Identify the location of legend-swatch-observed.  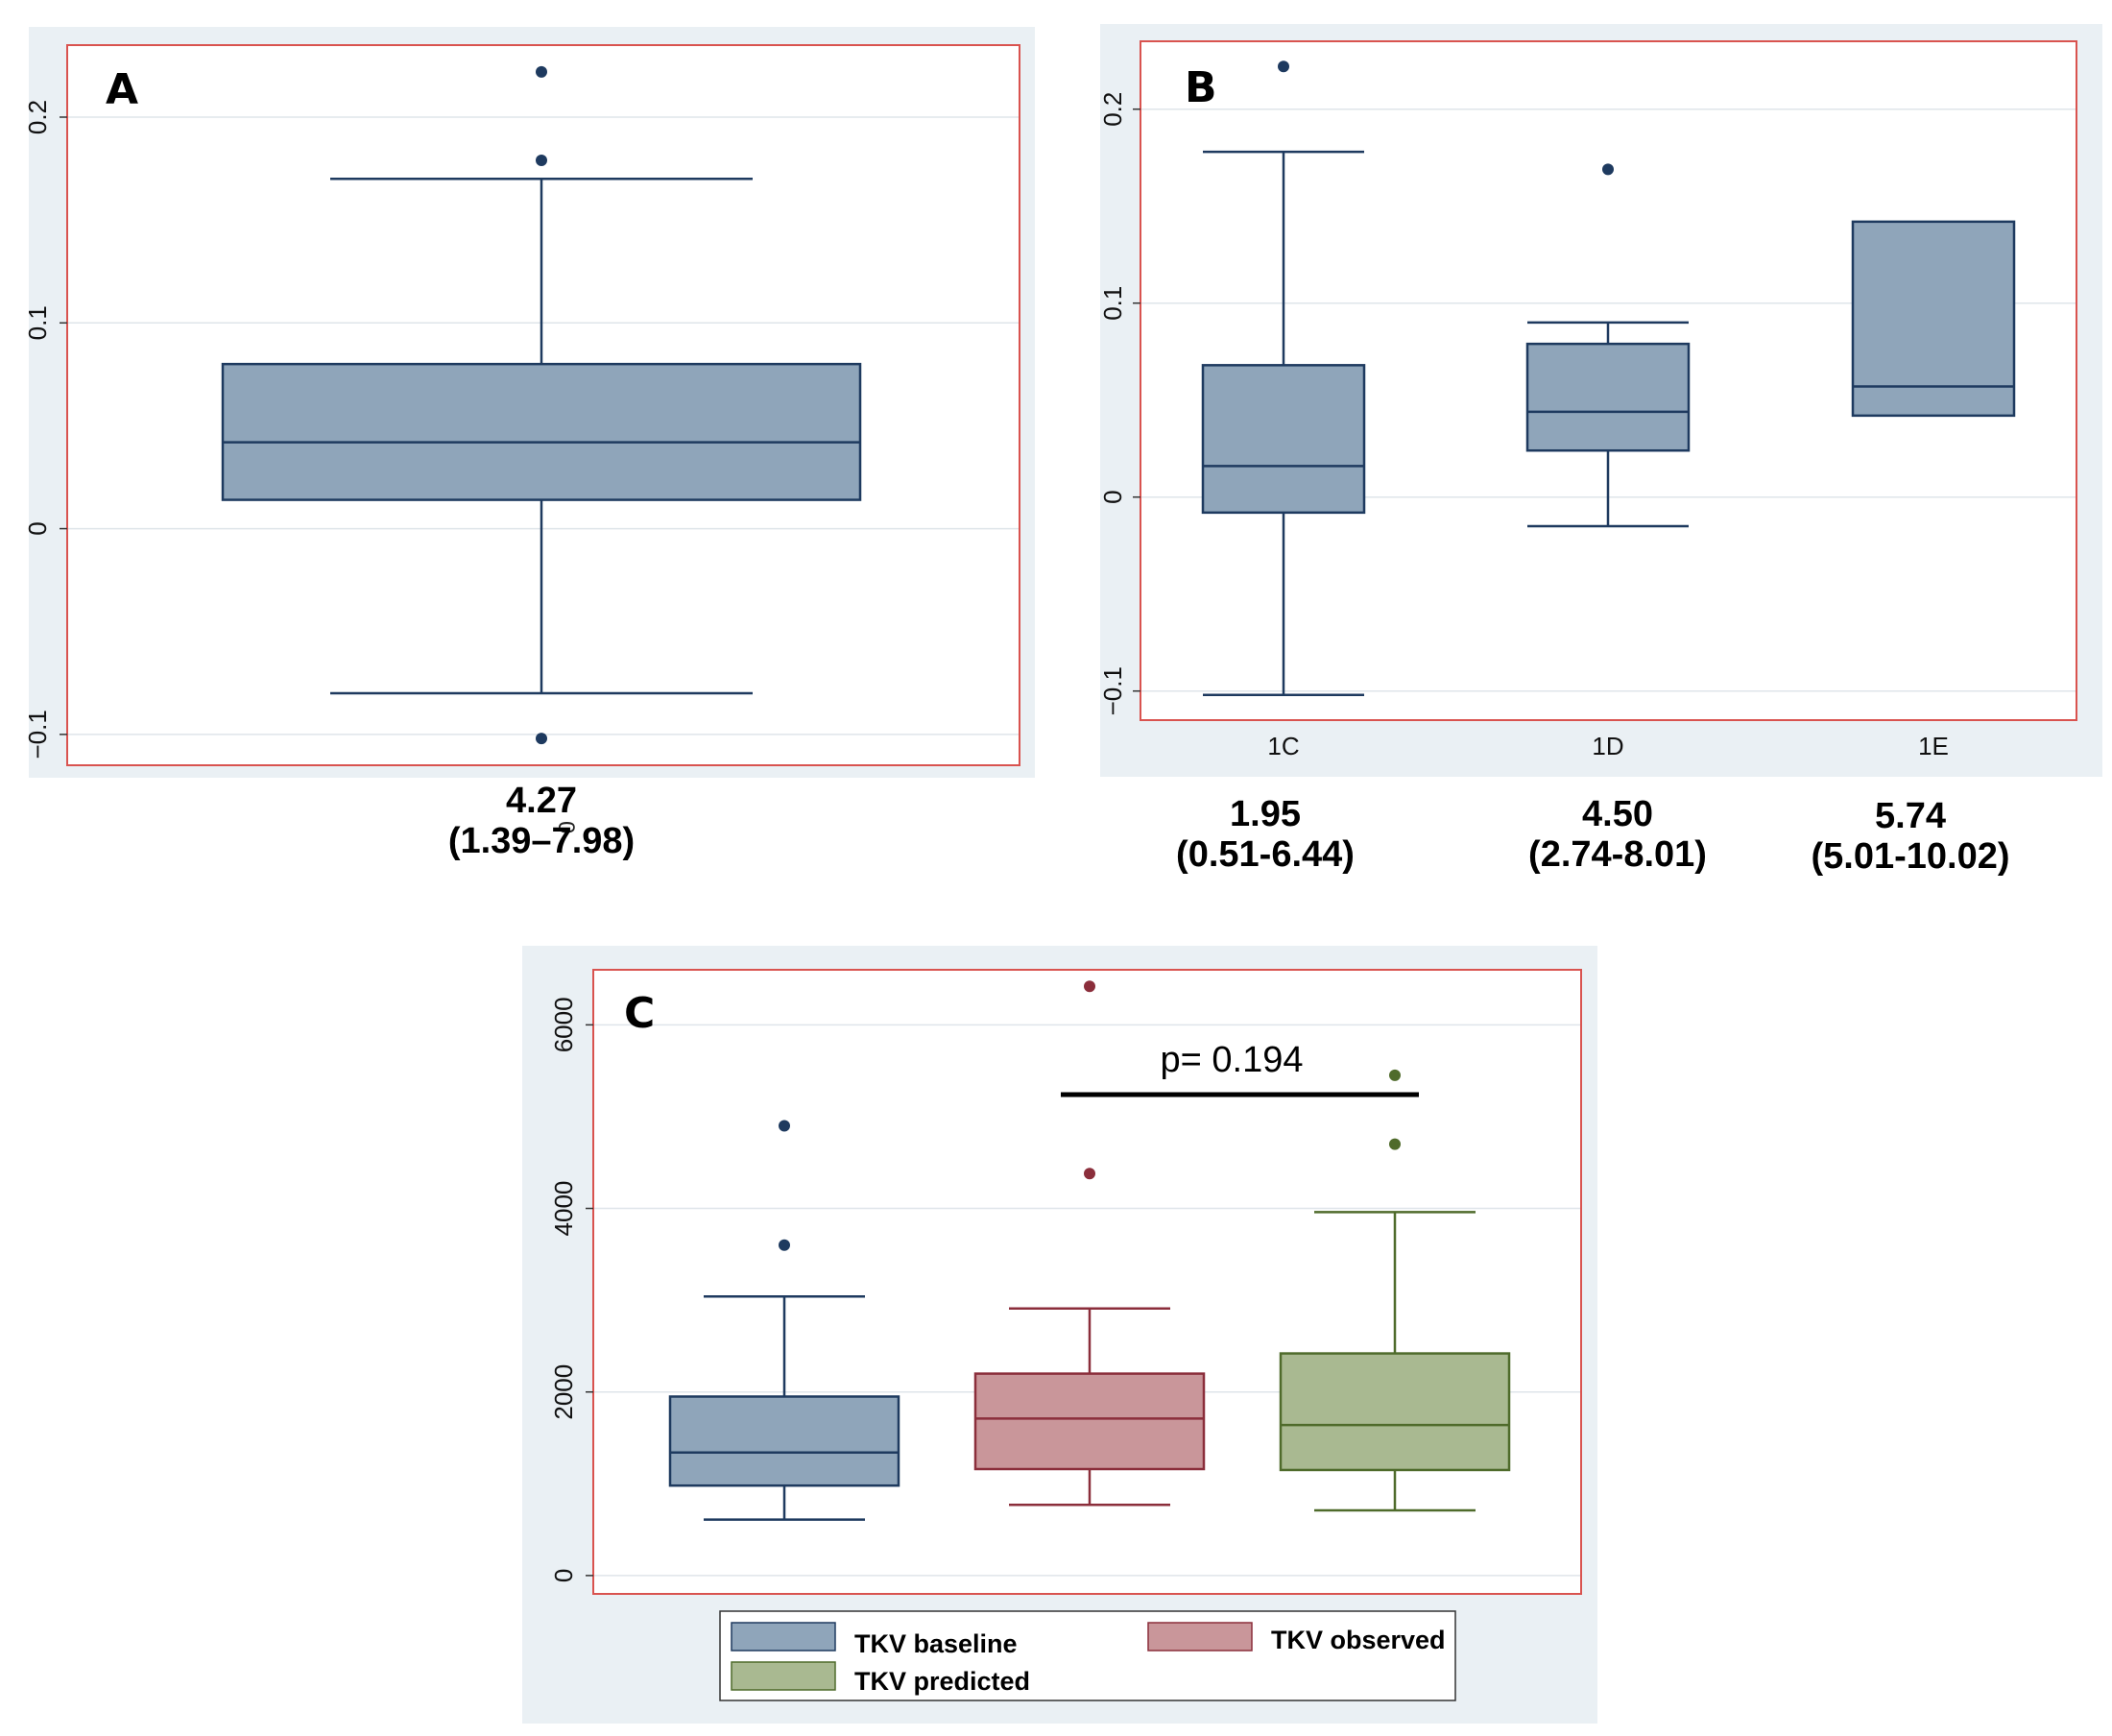
(1200, 1637).